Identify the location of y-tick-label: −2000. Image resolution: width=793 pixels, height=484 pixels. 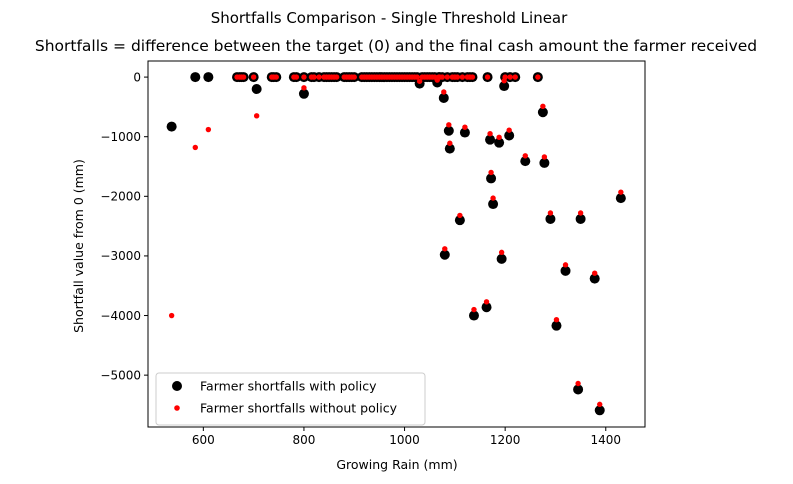
(120, 197).